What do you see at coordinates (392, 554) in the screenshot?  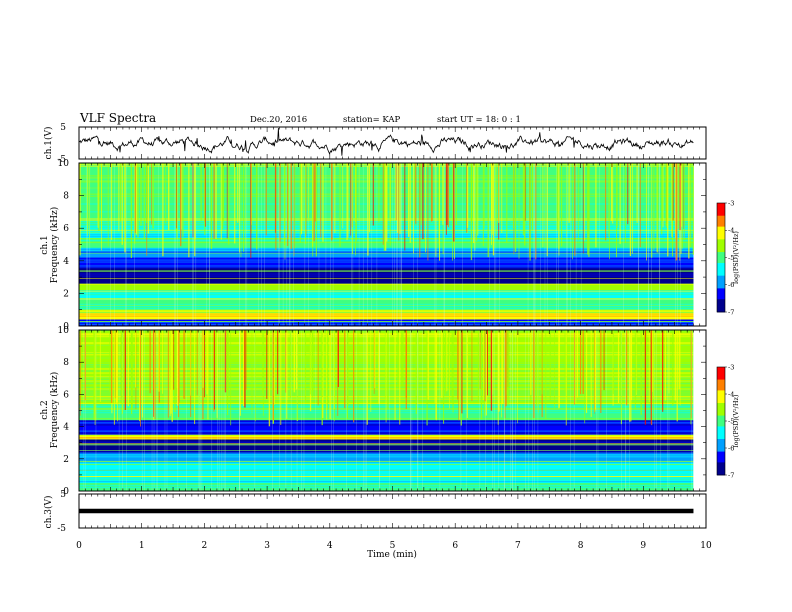 I see `x-axis-label: Time (min)` at bounding box center [392, 554].